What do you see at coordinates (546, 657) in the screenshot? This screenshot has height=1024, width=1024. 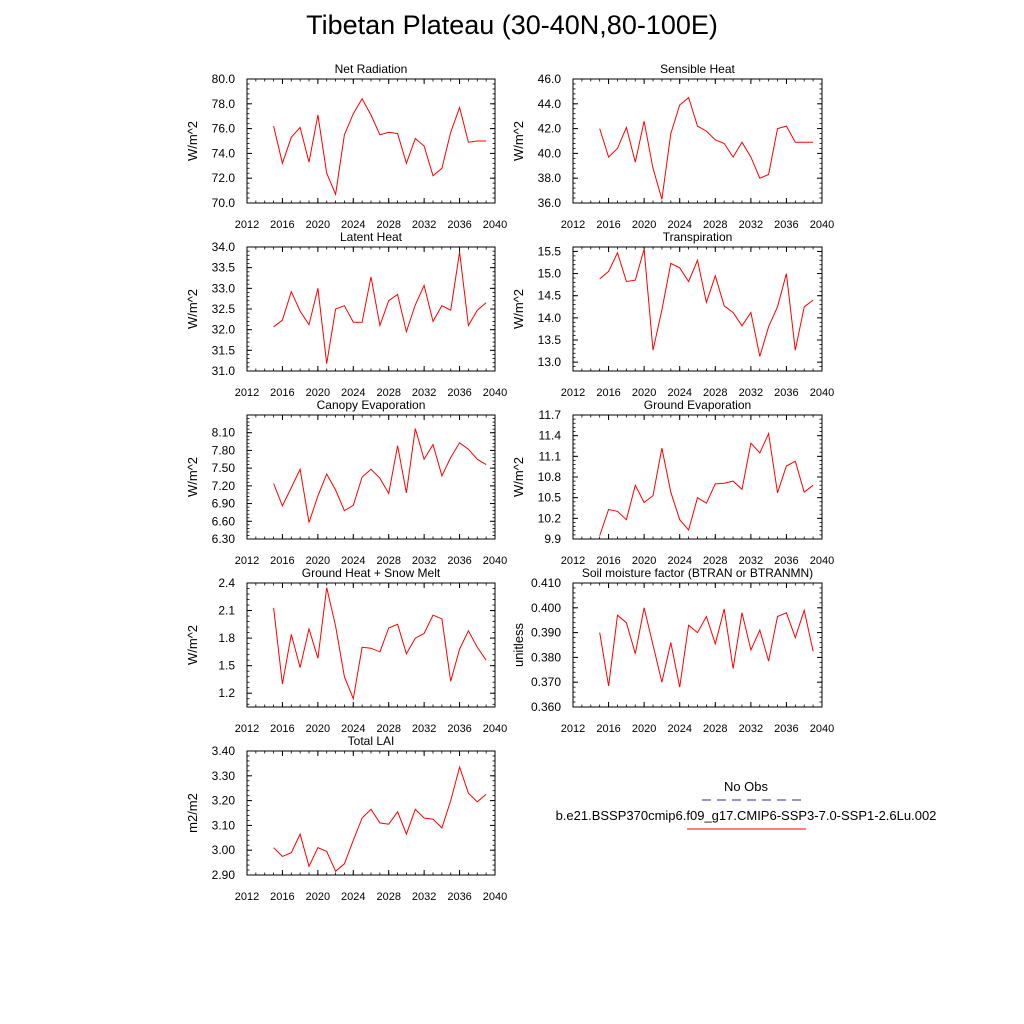 I see `y-tick-label: 0.380` at bounding box center [546, 657].